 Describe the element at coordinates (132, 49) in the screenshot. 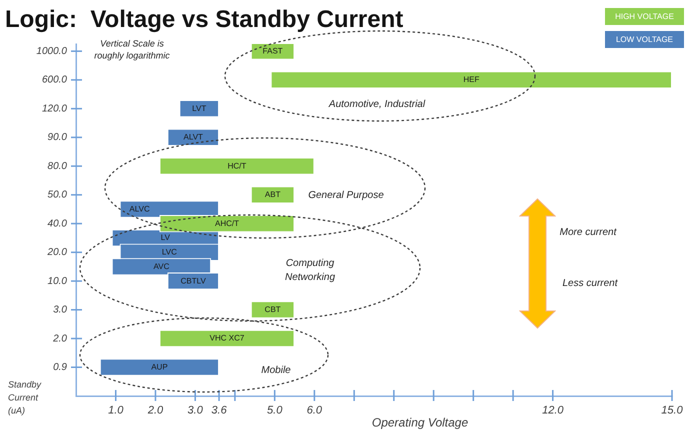

I see `annotation: Vertical Scale is roughly logarithmic` at that location.